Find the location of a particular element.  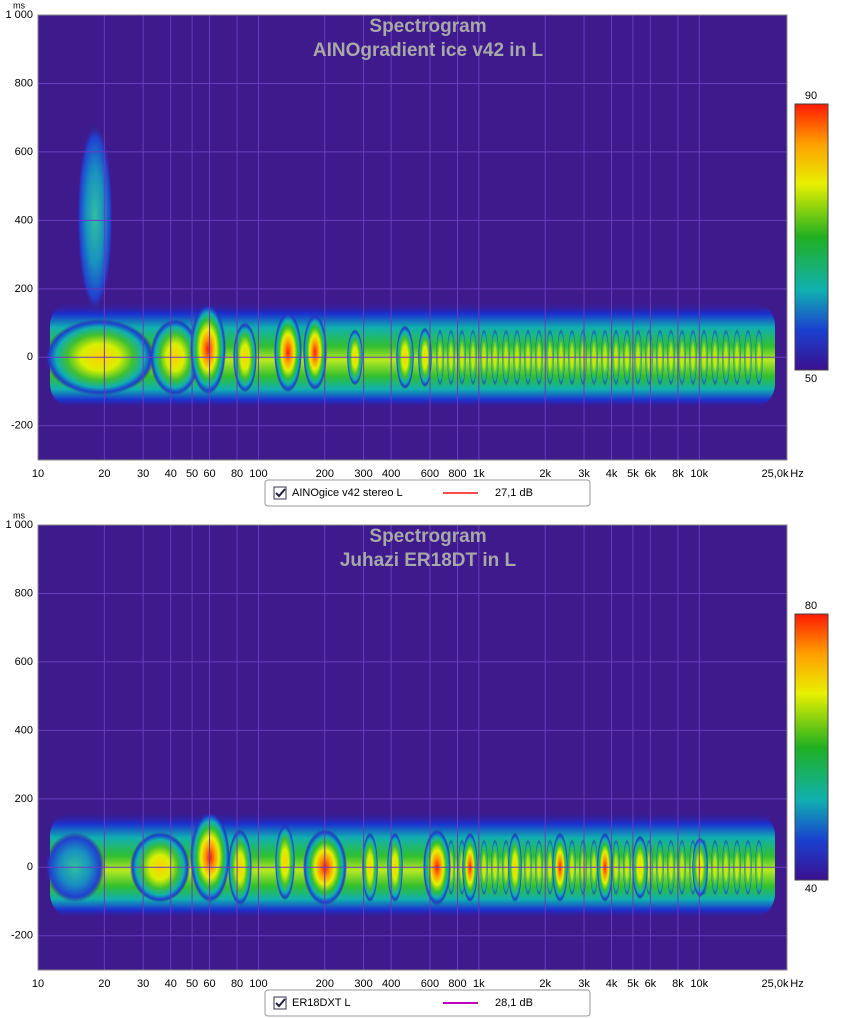

legend-value: 27,1 dB is located at coordinates (514, 493).